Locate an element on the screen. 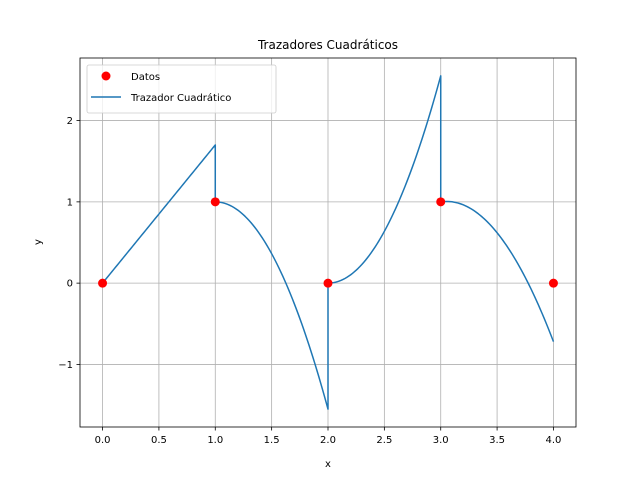 This screenshot has width=640, height=480. legend-marker-datos is located at coordinates (106, 76).